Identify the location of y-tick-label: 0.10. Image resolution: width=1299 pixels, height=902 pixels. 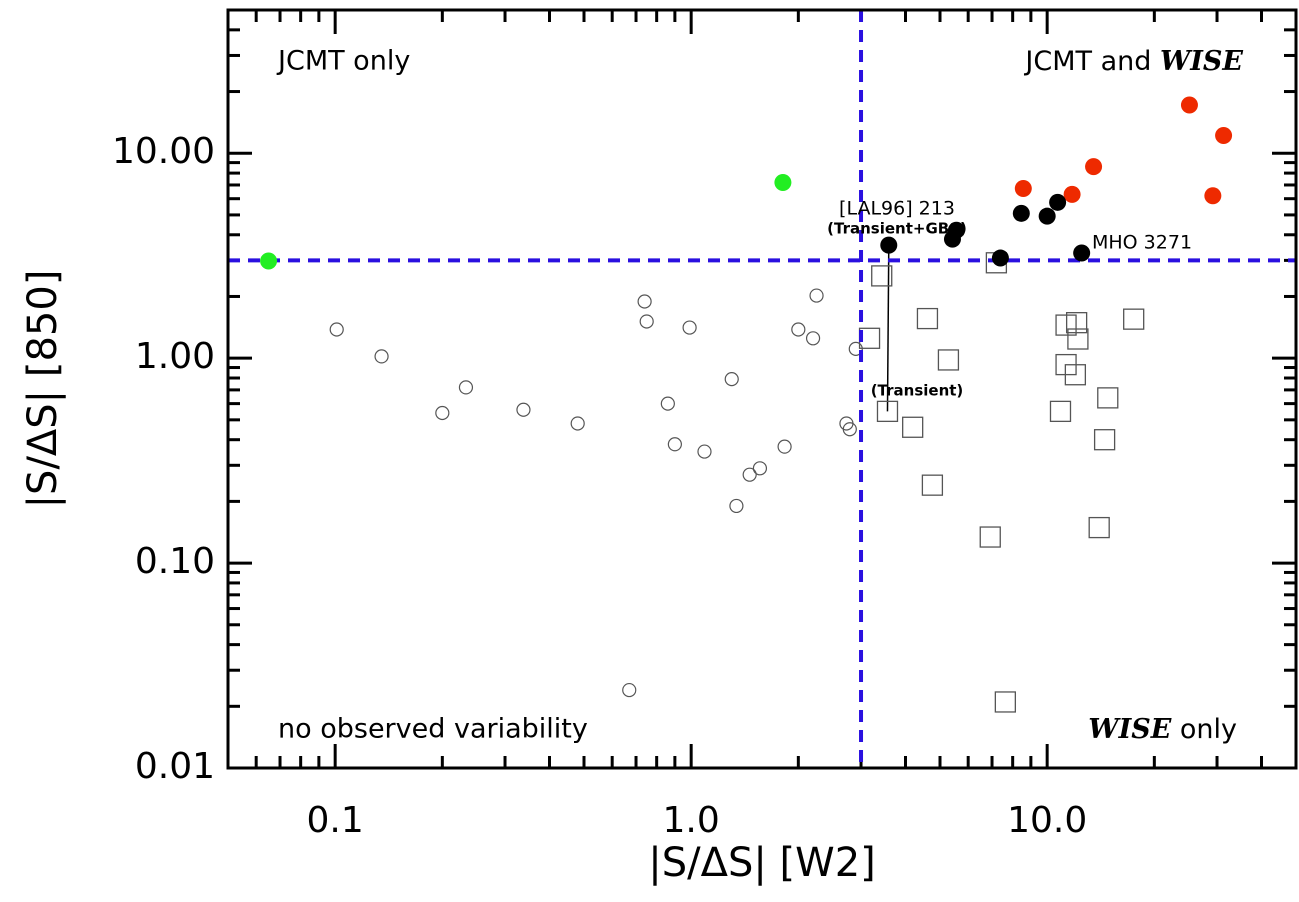
(175, 561).